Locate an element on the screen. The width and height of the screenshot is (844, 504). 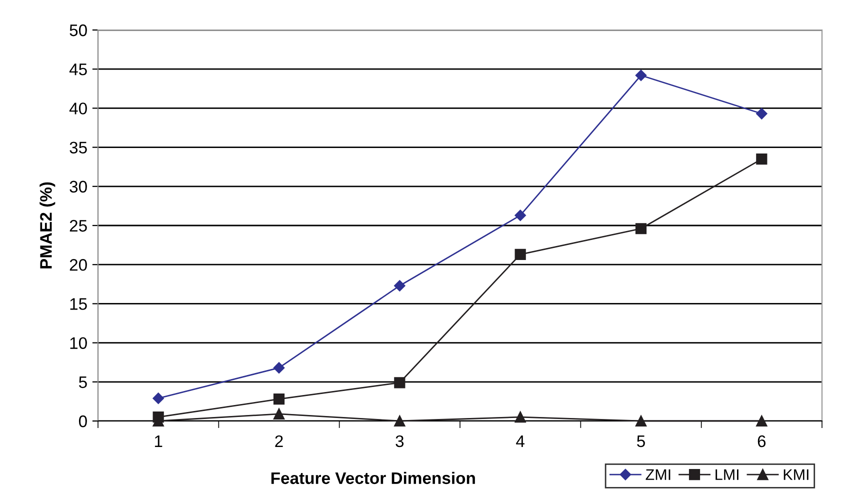
legend-label: ZMI is located at coordinates (658, 474).